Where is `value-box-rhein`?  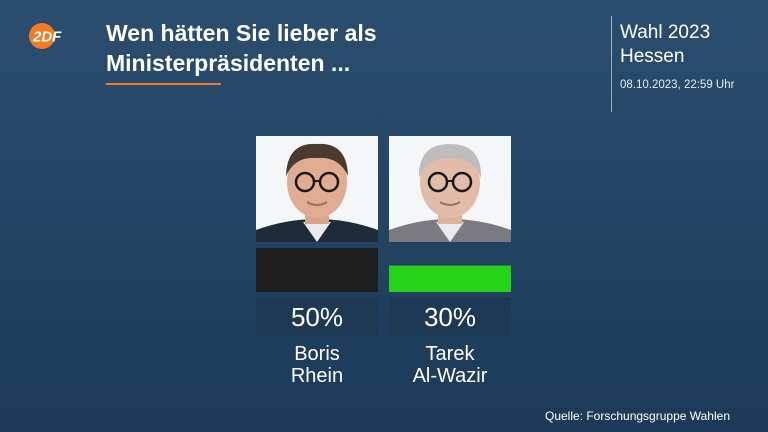 value-box-rhein is located at coordinates (317, 316).